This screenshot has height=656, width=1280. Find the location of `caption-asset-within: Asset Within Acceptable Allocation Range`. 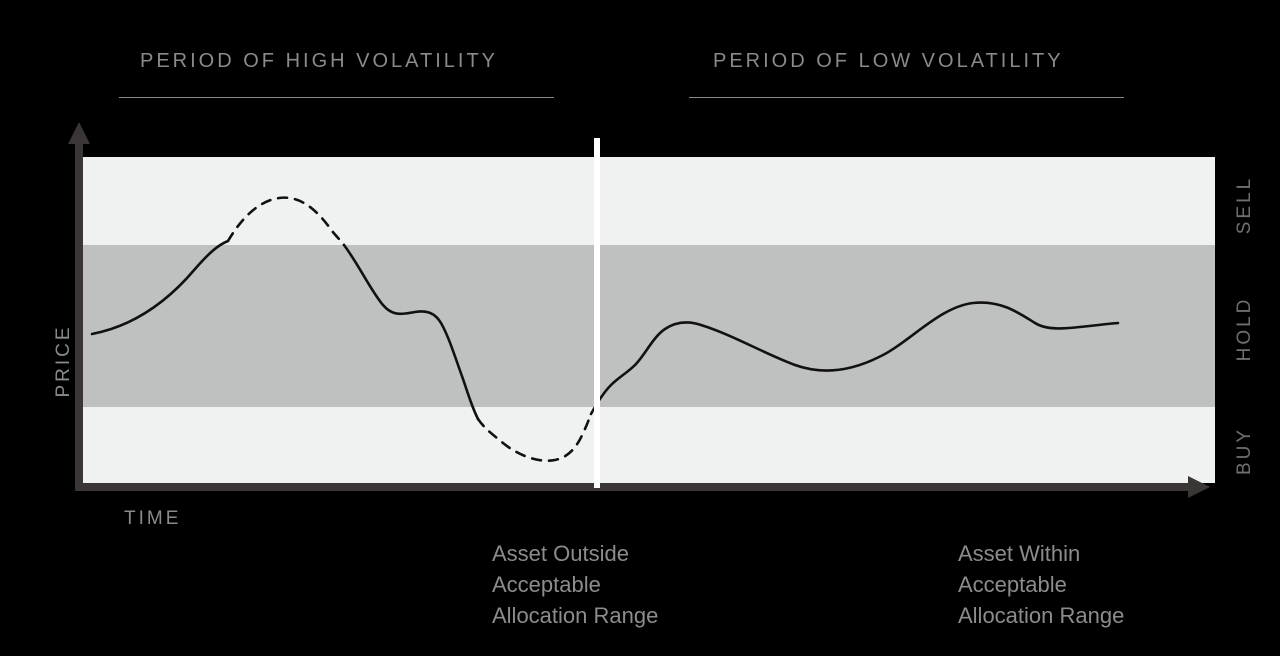

caption-asset-within: Asset Within Acceptable Allocation Range is located at coordinates (1041, 584).